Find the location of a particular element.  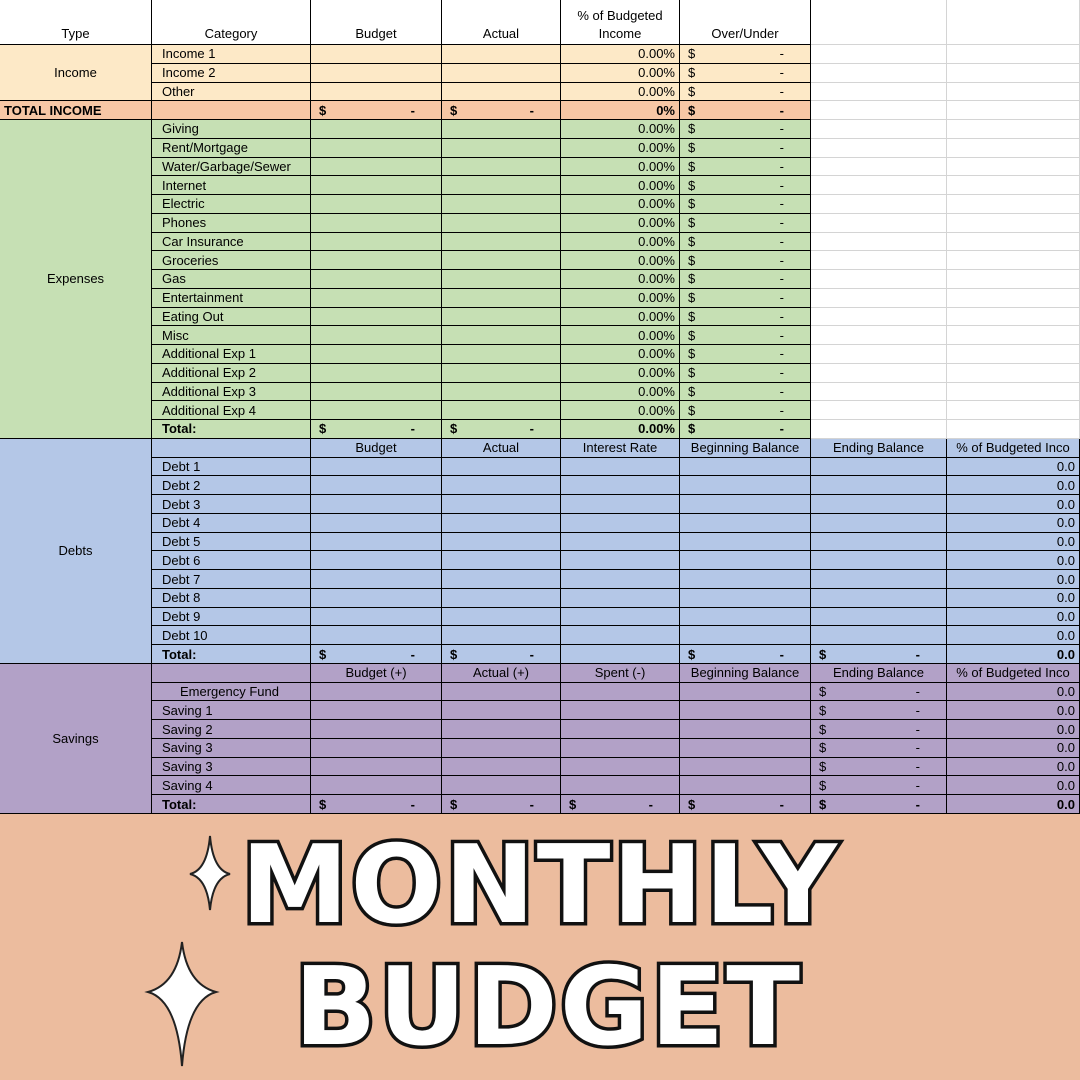

cell: Total: is located at coordinates (231, 429).